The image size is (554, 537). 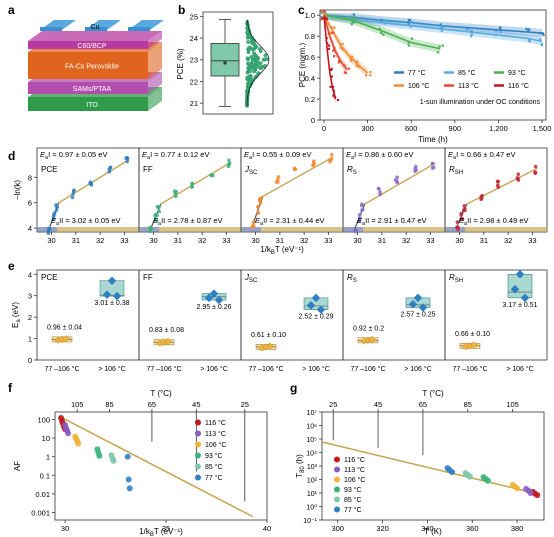 What do you see at coordinates (225, 60) in the screenshot?
I see `b-box` at bounding box center [225, 60].